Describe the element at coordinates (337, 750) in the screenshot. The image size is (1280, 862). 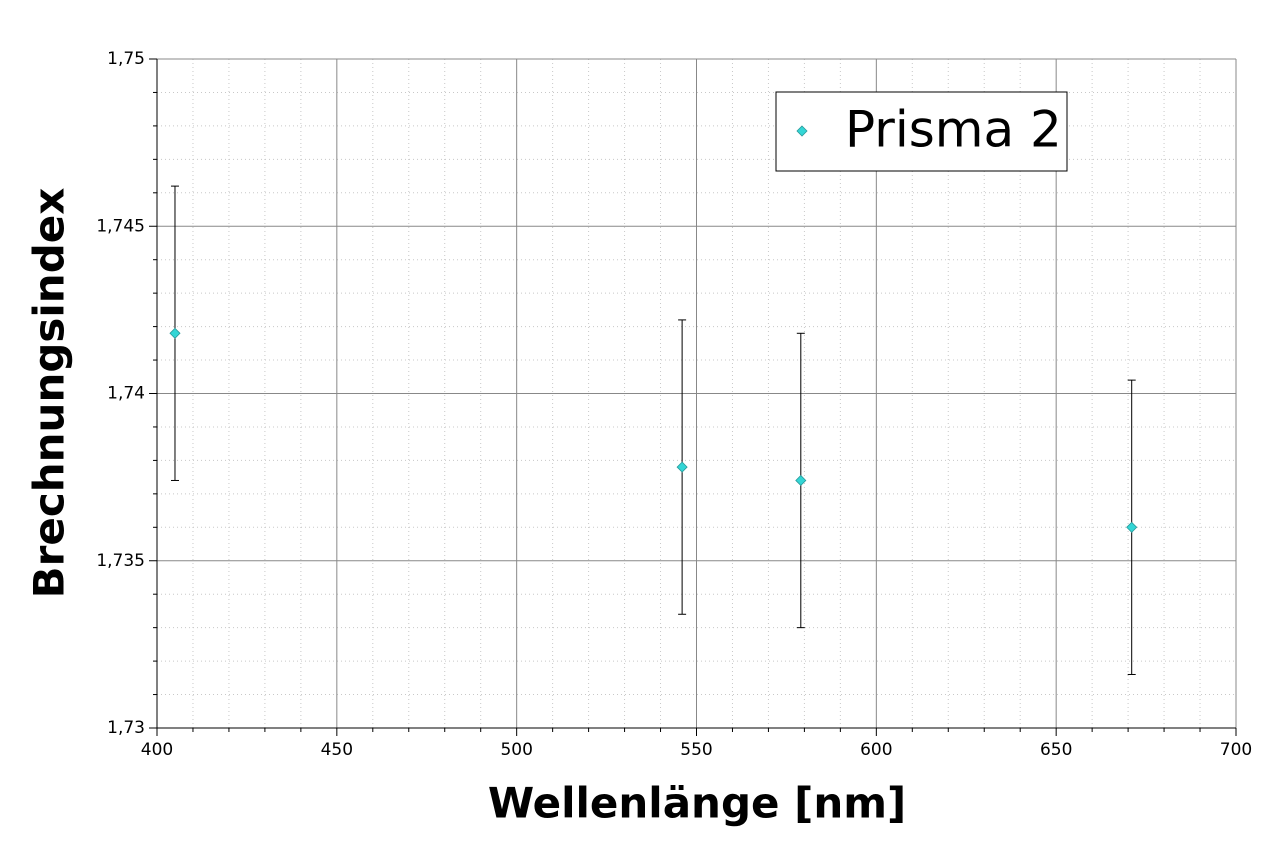
I see `x-tick-label: 450` at that location.